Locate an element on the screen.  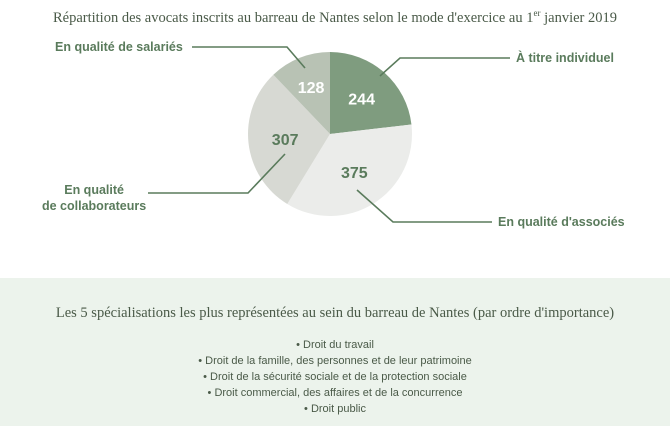
pie-slice-associes is located at coordinates (350, 170).